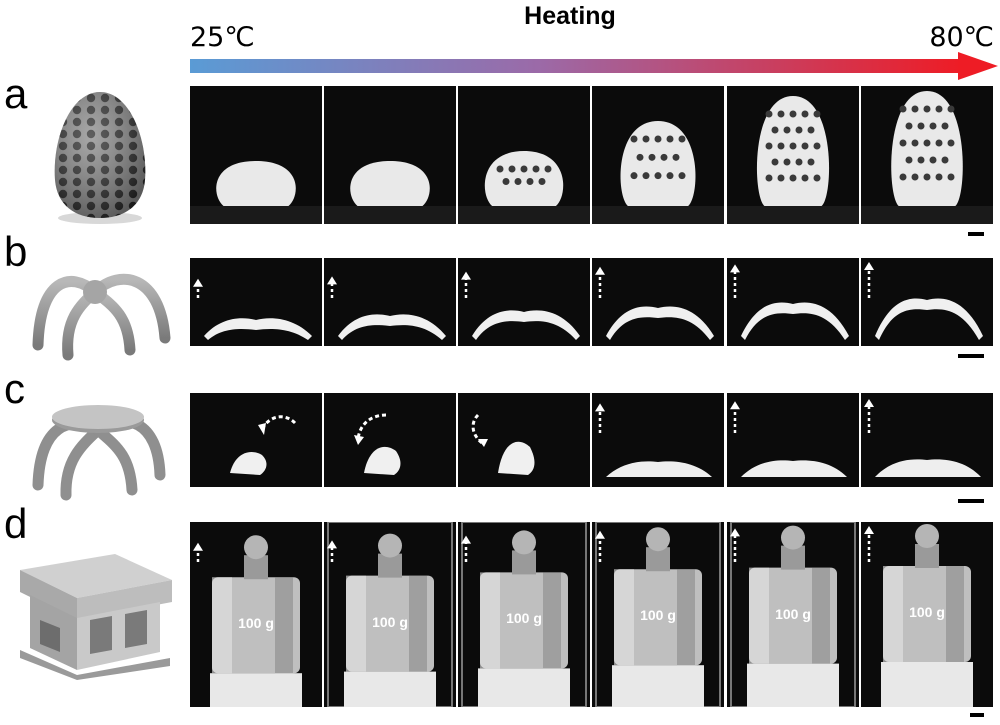 This screenshot has height=725, width=1000. I want to click on photo-d-6: 100 g, so click(927, 614).